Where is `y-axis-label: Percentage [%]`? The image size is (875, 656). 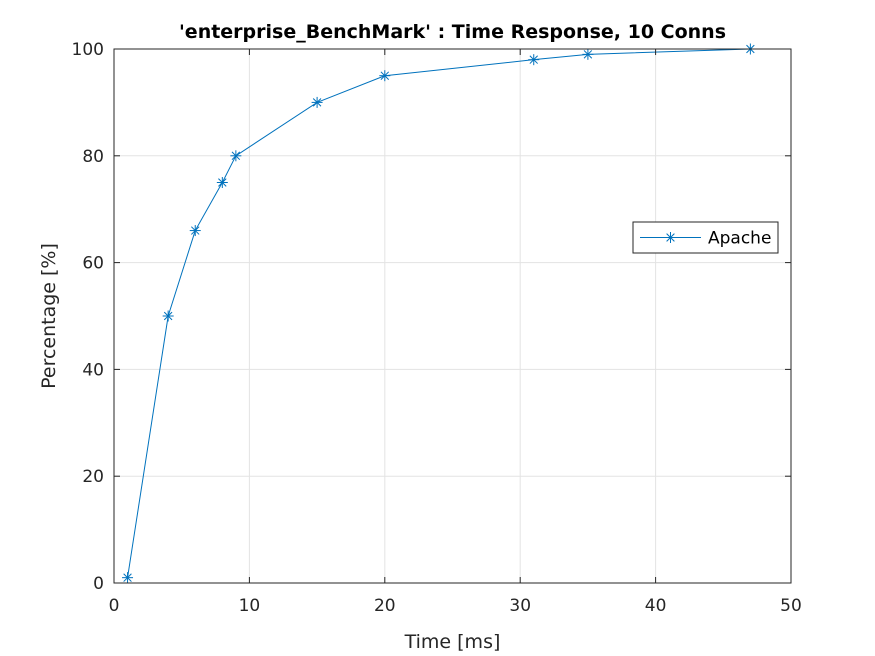 y-axis-label: Percentage [%] is located at coordinates (49, 316).